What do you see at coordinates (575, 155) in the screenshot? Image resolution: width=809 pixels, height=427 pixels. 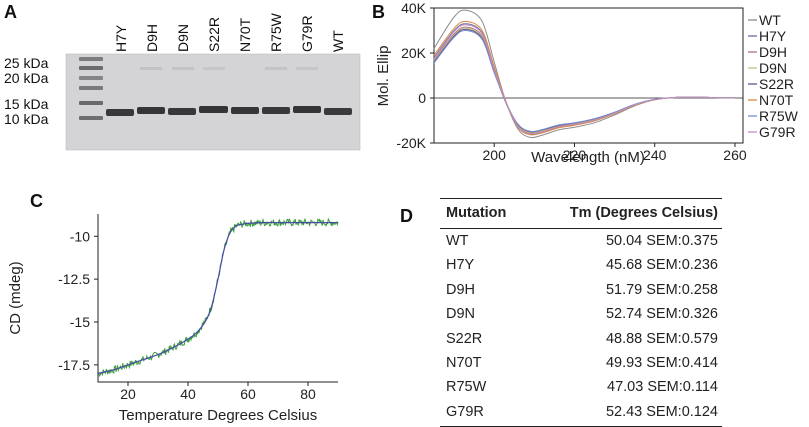 I see `x-tick-label: 220` at bounding box center [575, 155].